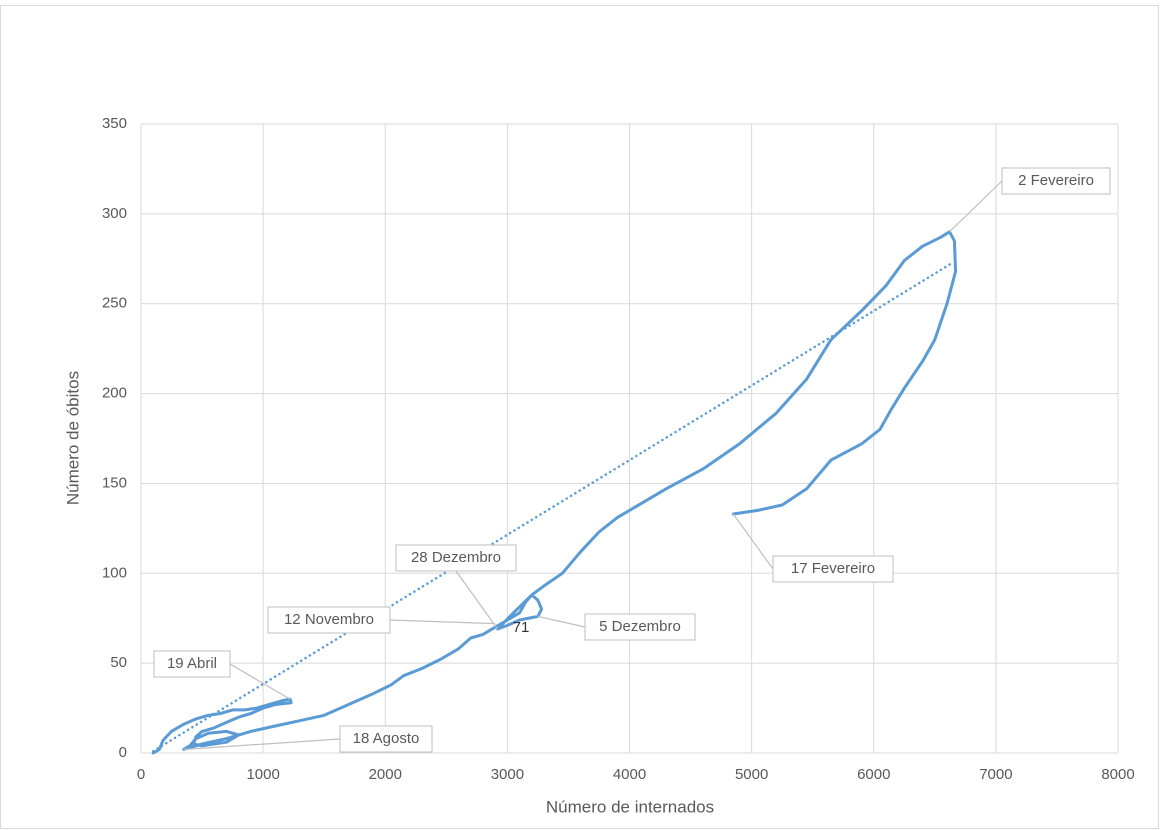 This screenshot has height=830, width=1160. Describe the element at coordinates (114, 393) in the screenshot. I see `y-tick-label: 200` at that location.